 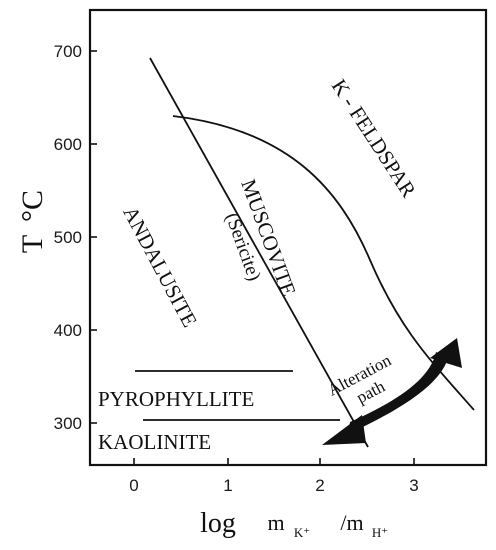 I want to click on x-axis-label-m1: m, so click(x=275, y=522).